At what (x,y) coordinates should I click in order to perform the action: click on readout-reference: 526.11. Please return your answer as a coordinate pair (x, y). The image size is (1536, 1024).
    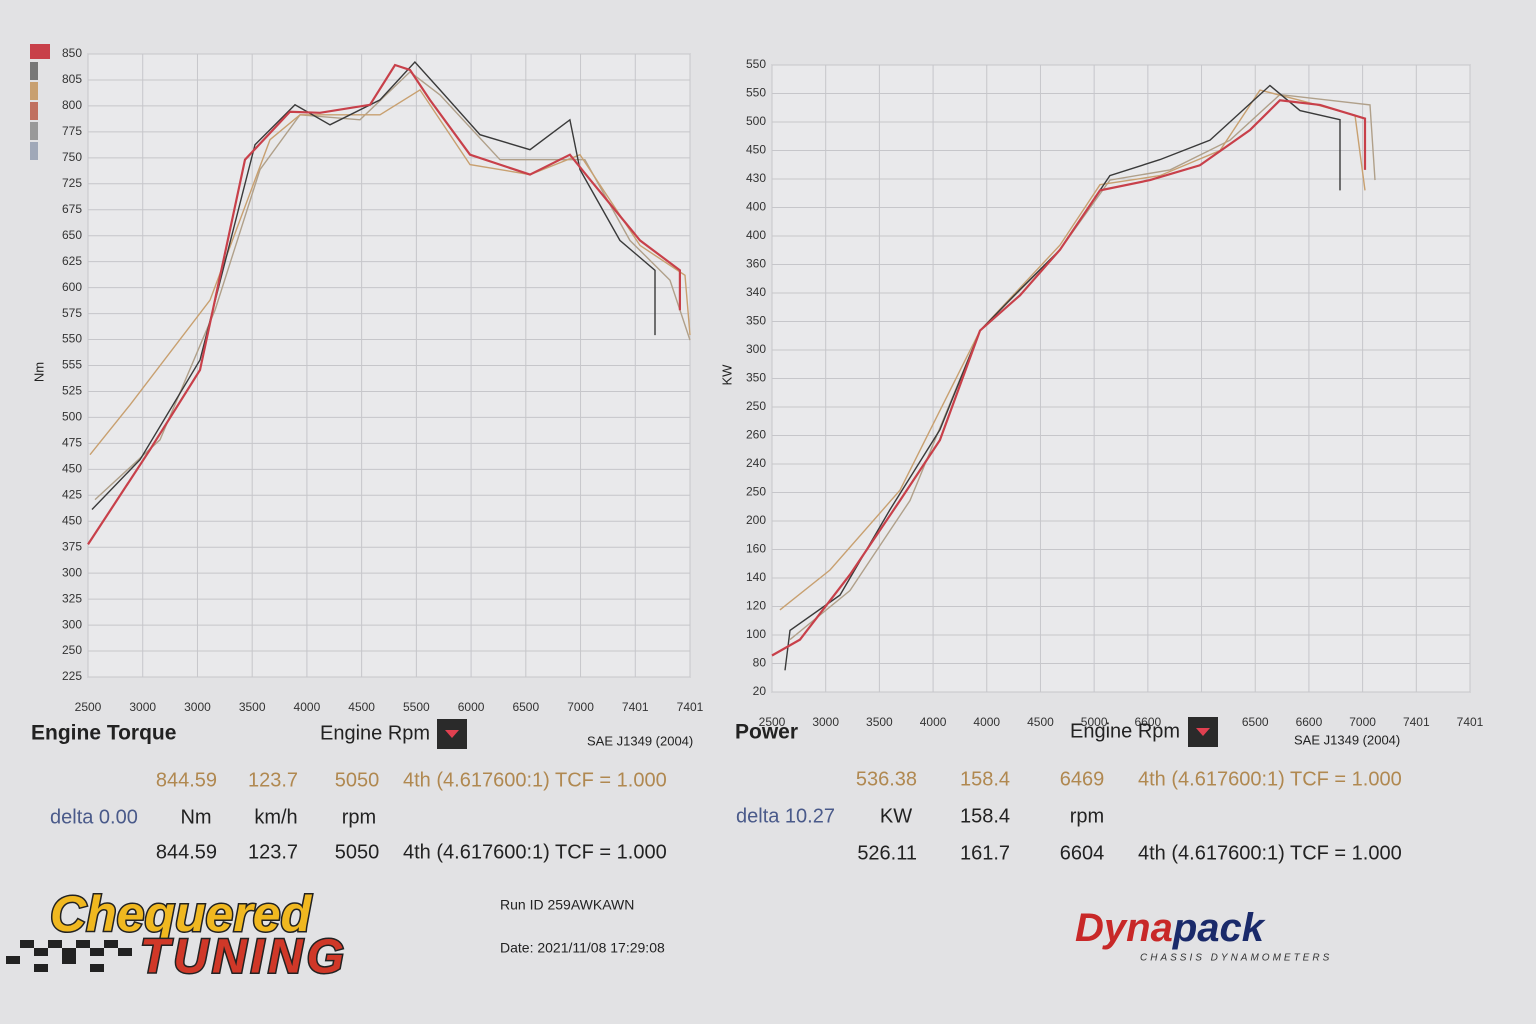
    Looking at the image, I should click on (887, 853).